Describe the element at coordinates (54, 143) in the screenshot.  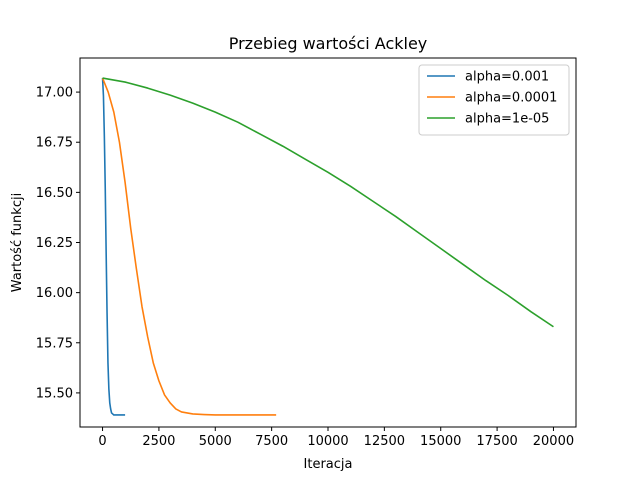
I see `y-tick-label: 16.75` at that location.